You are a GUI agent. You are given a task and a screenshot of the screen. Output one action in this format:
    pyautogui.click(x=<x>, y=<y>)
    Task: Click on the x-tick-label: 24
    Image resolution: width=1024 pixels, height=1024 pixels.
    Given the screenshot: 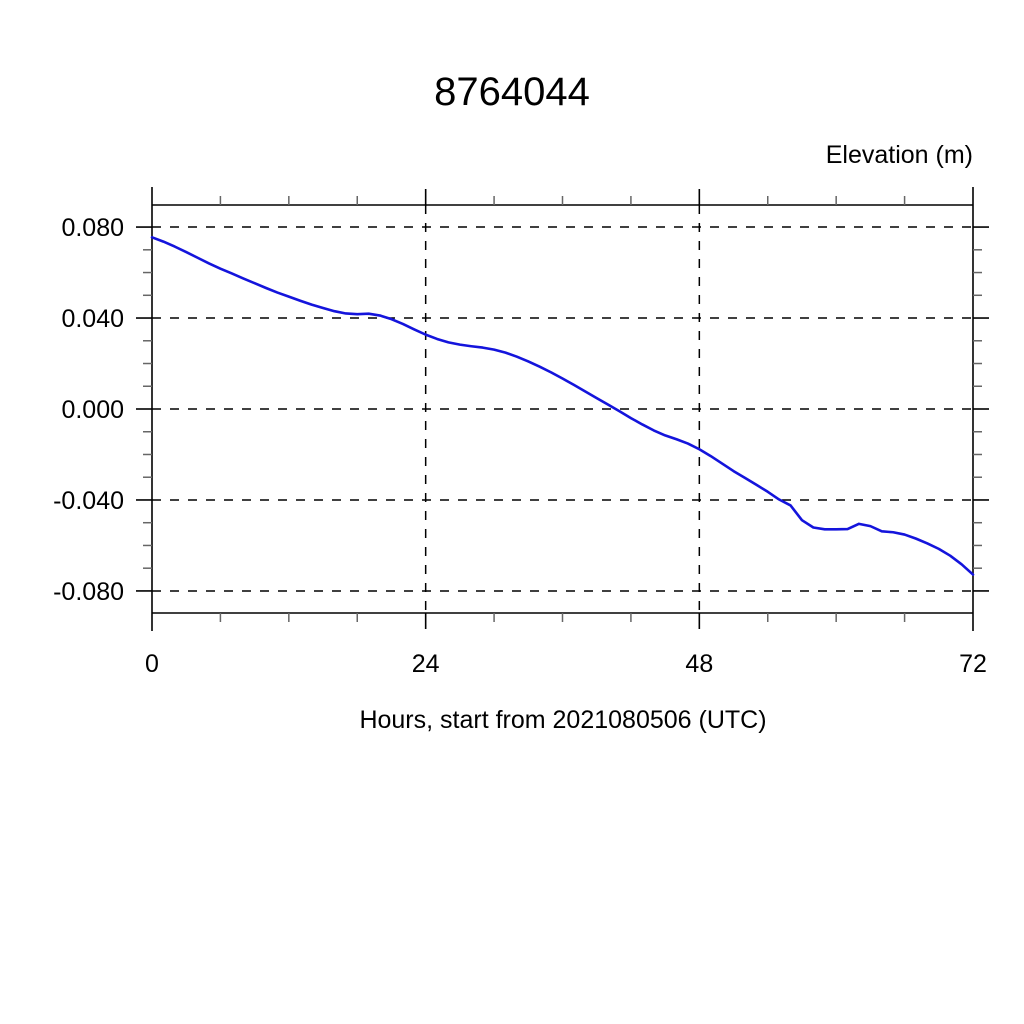 What is the action you would take?
    pyautogui.click(x=426, y=664)
    